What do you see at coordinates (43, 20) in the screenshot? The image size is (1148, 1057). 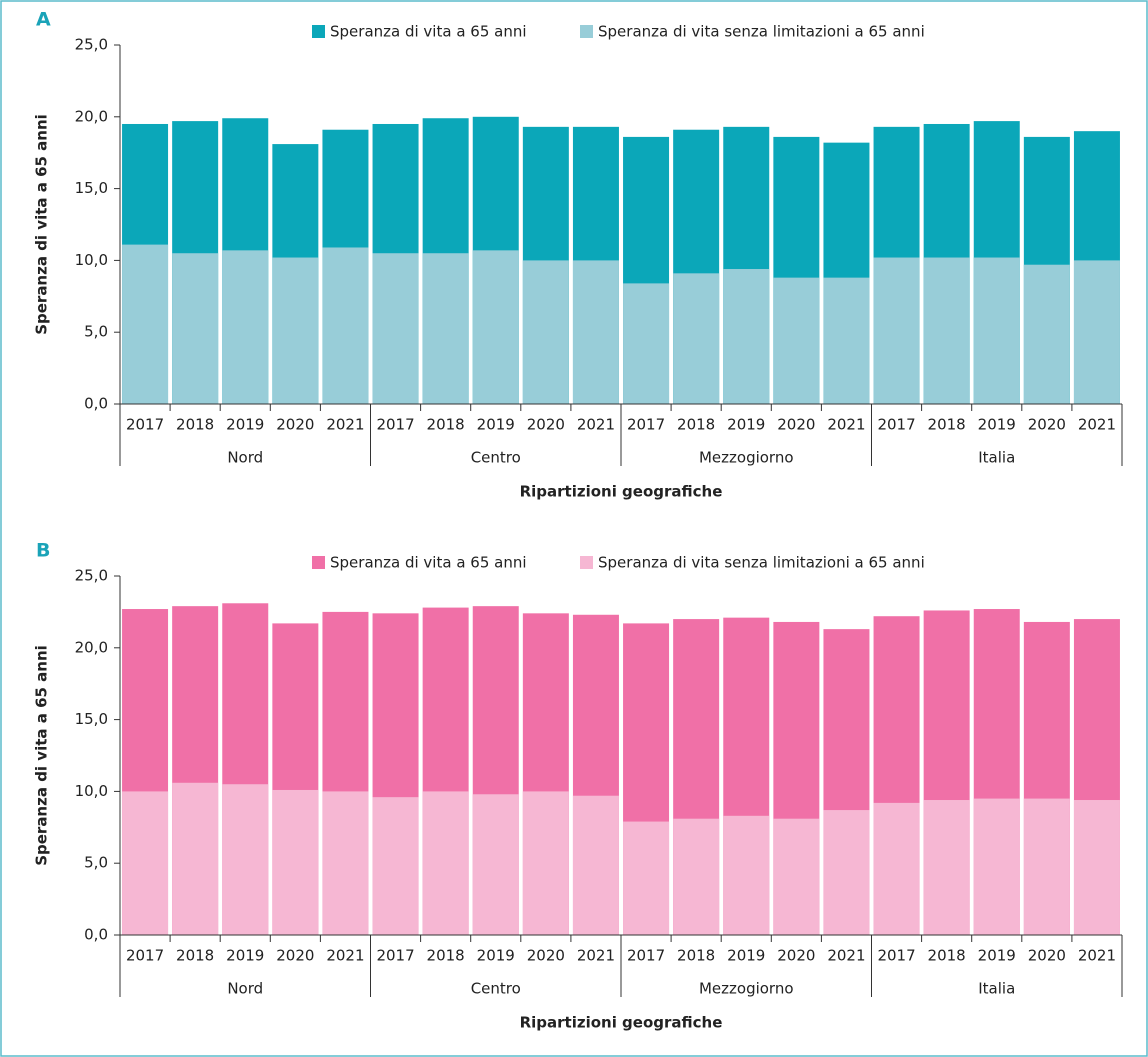 I see `panel-label: A` at bounding box center [43, 20].